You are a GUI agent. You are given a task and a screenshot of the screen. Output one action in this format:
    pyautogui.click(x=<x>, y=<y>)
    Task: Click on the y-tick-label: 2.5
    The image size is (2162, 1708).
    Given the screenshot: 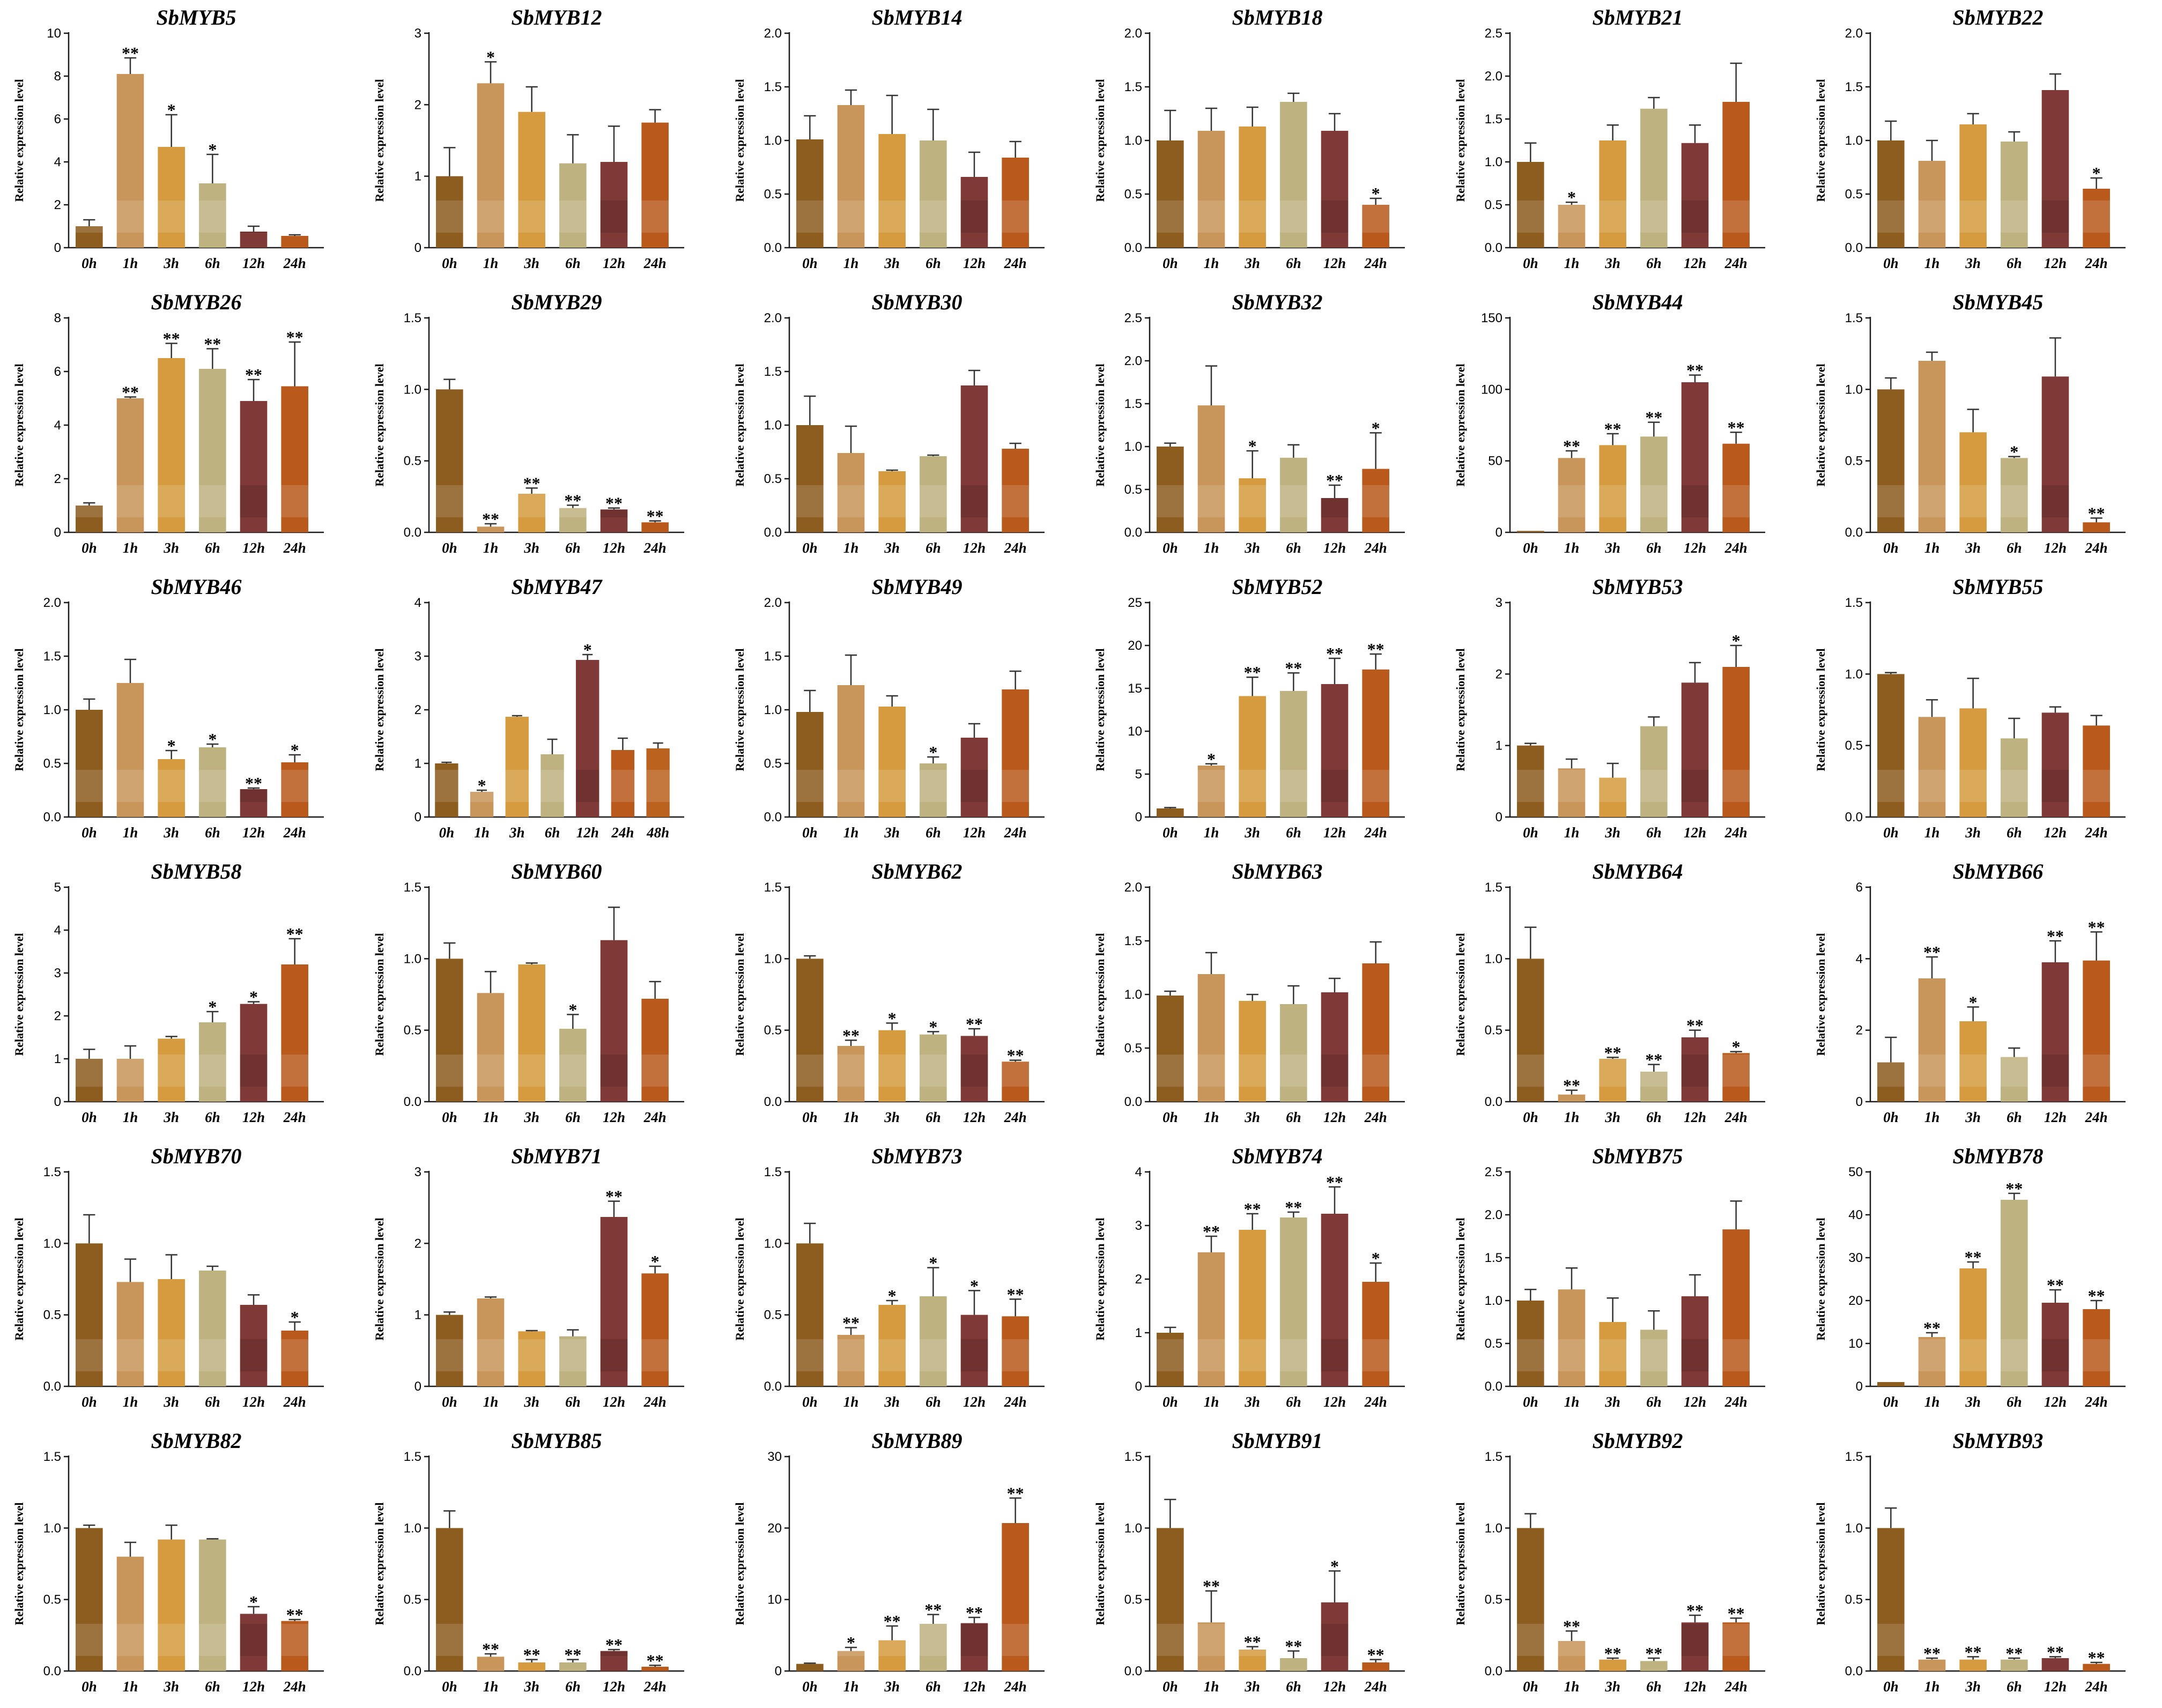 What is the action you would take?
    pyautogui.click(x=1493, y=1172)
    